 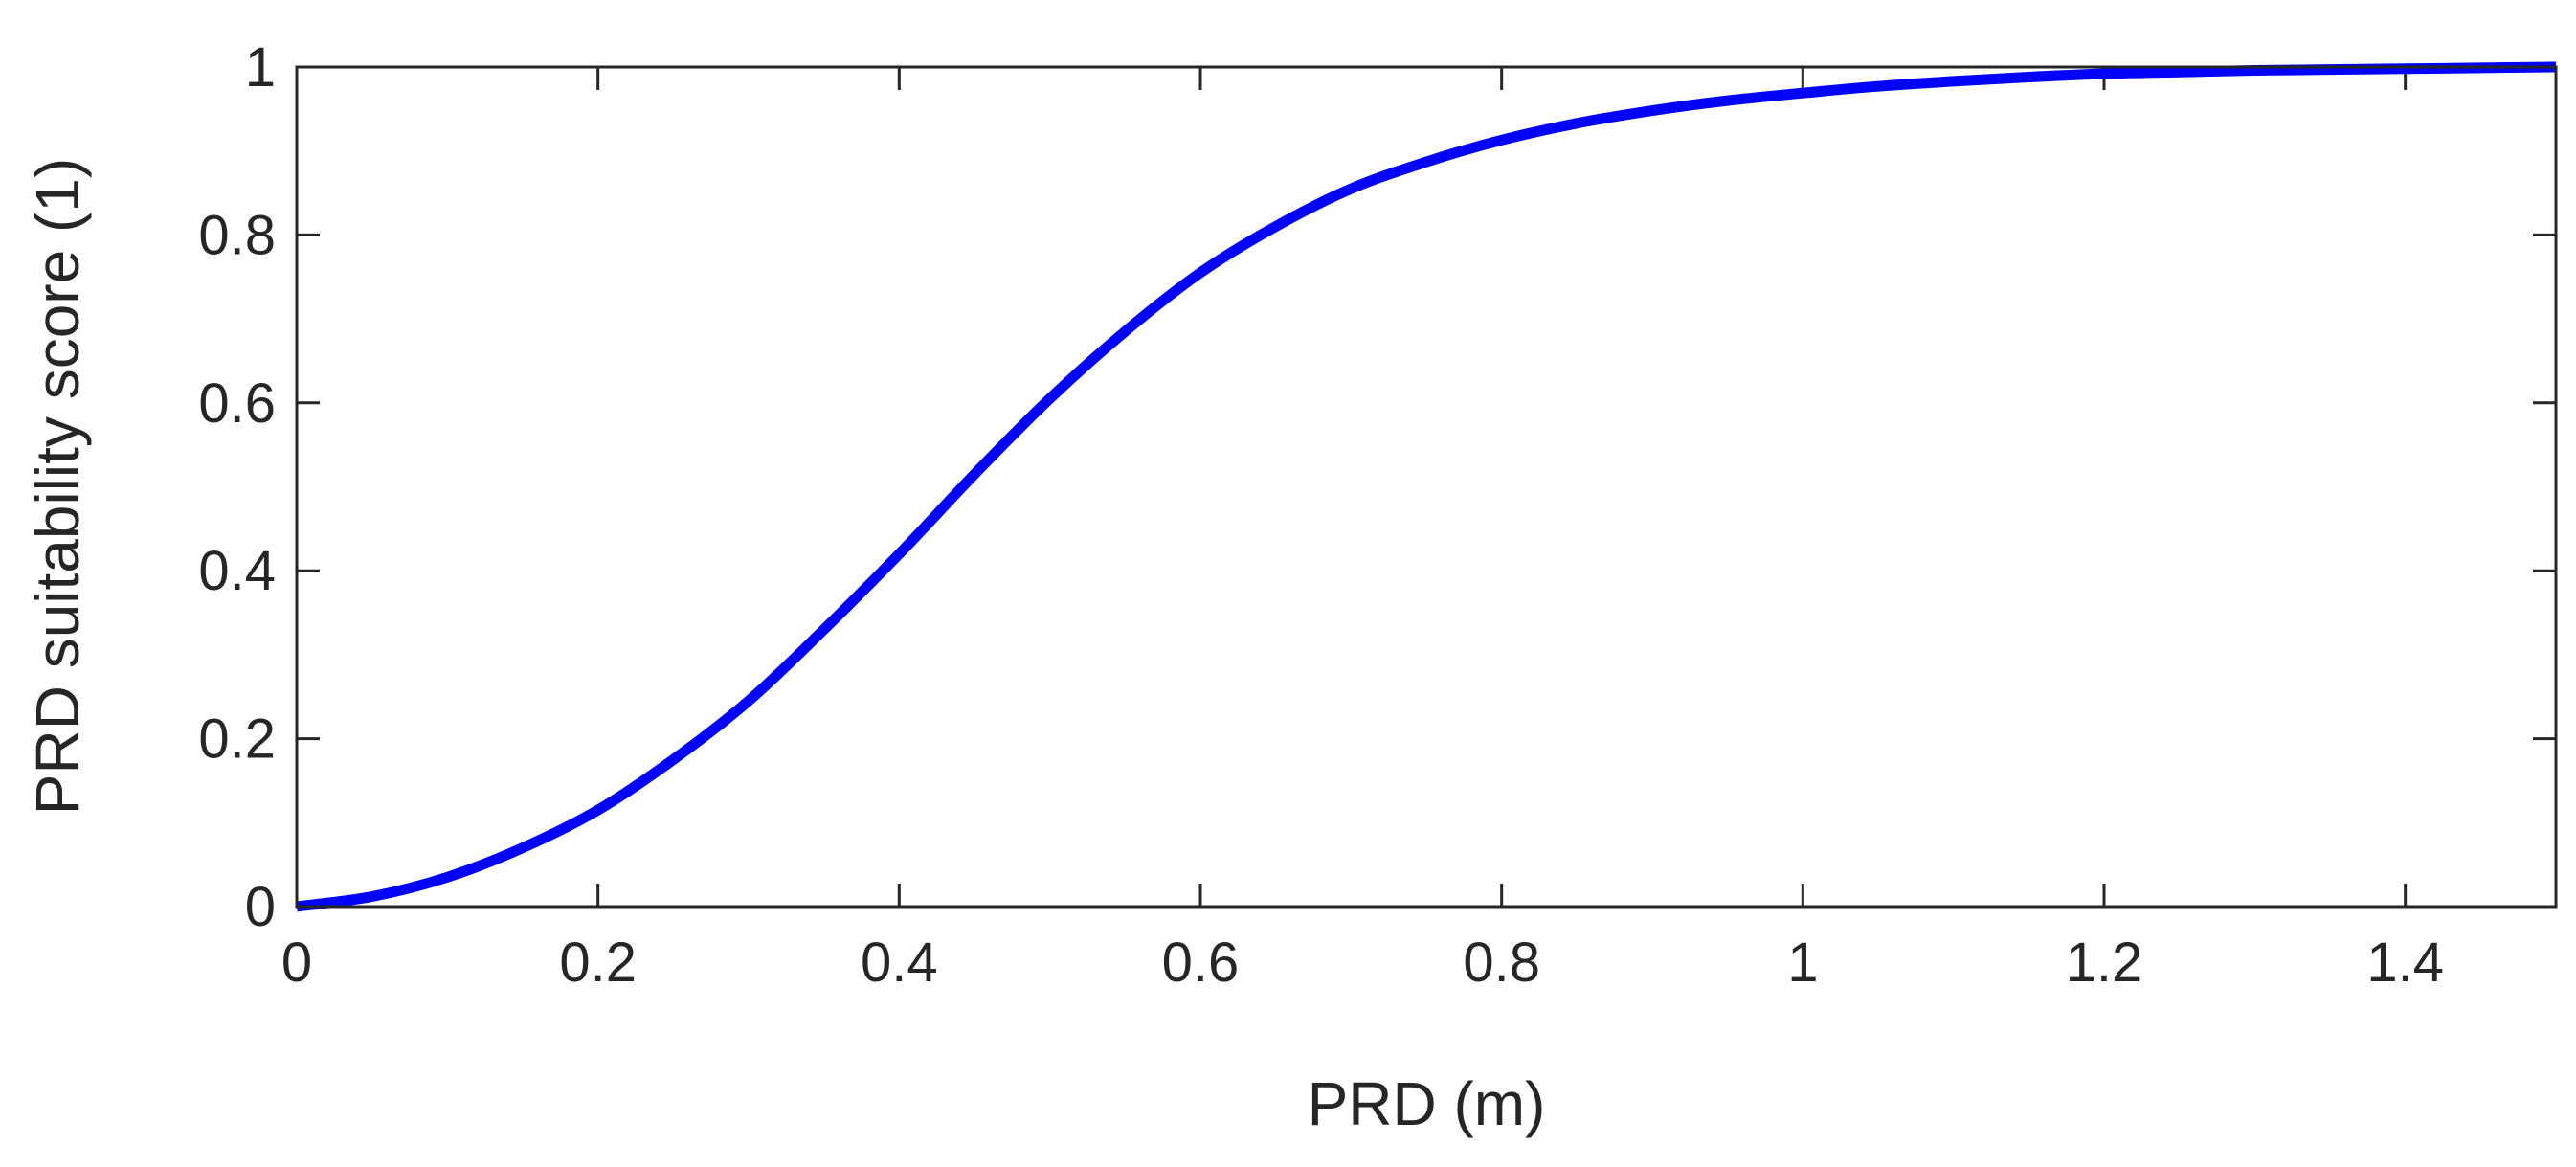 I want to click on x-axis-label: PRD (m), so click(x=1427, y=1103).